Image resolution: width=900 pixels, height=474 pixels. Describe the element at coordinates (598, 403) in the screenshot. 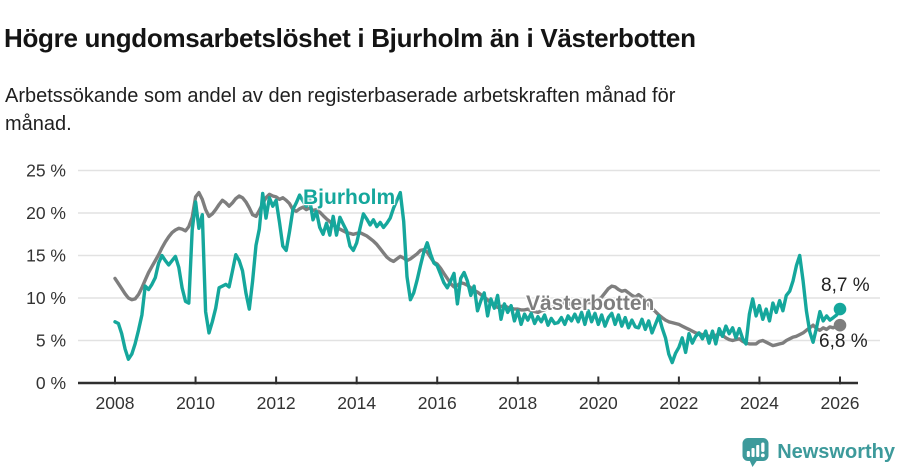

I see `svg-text: 2020` at that location.